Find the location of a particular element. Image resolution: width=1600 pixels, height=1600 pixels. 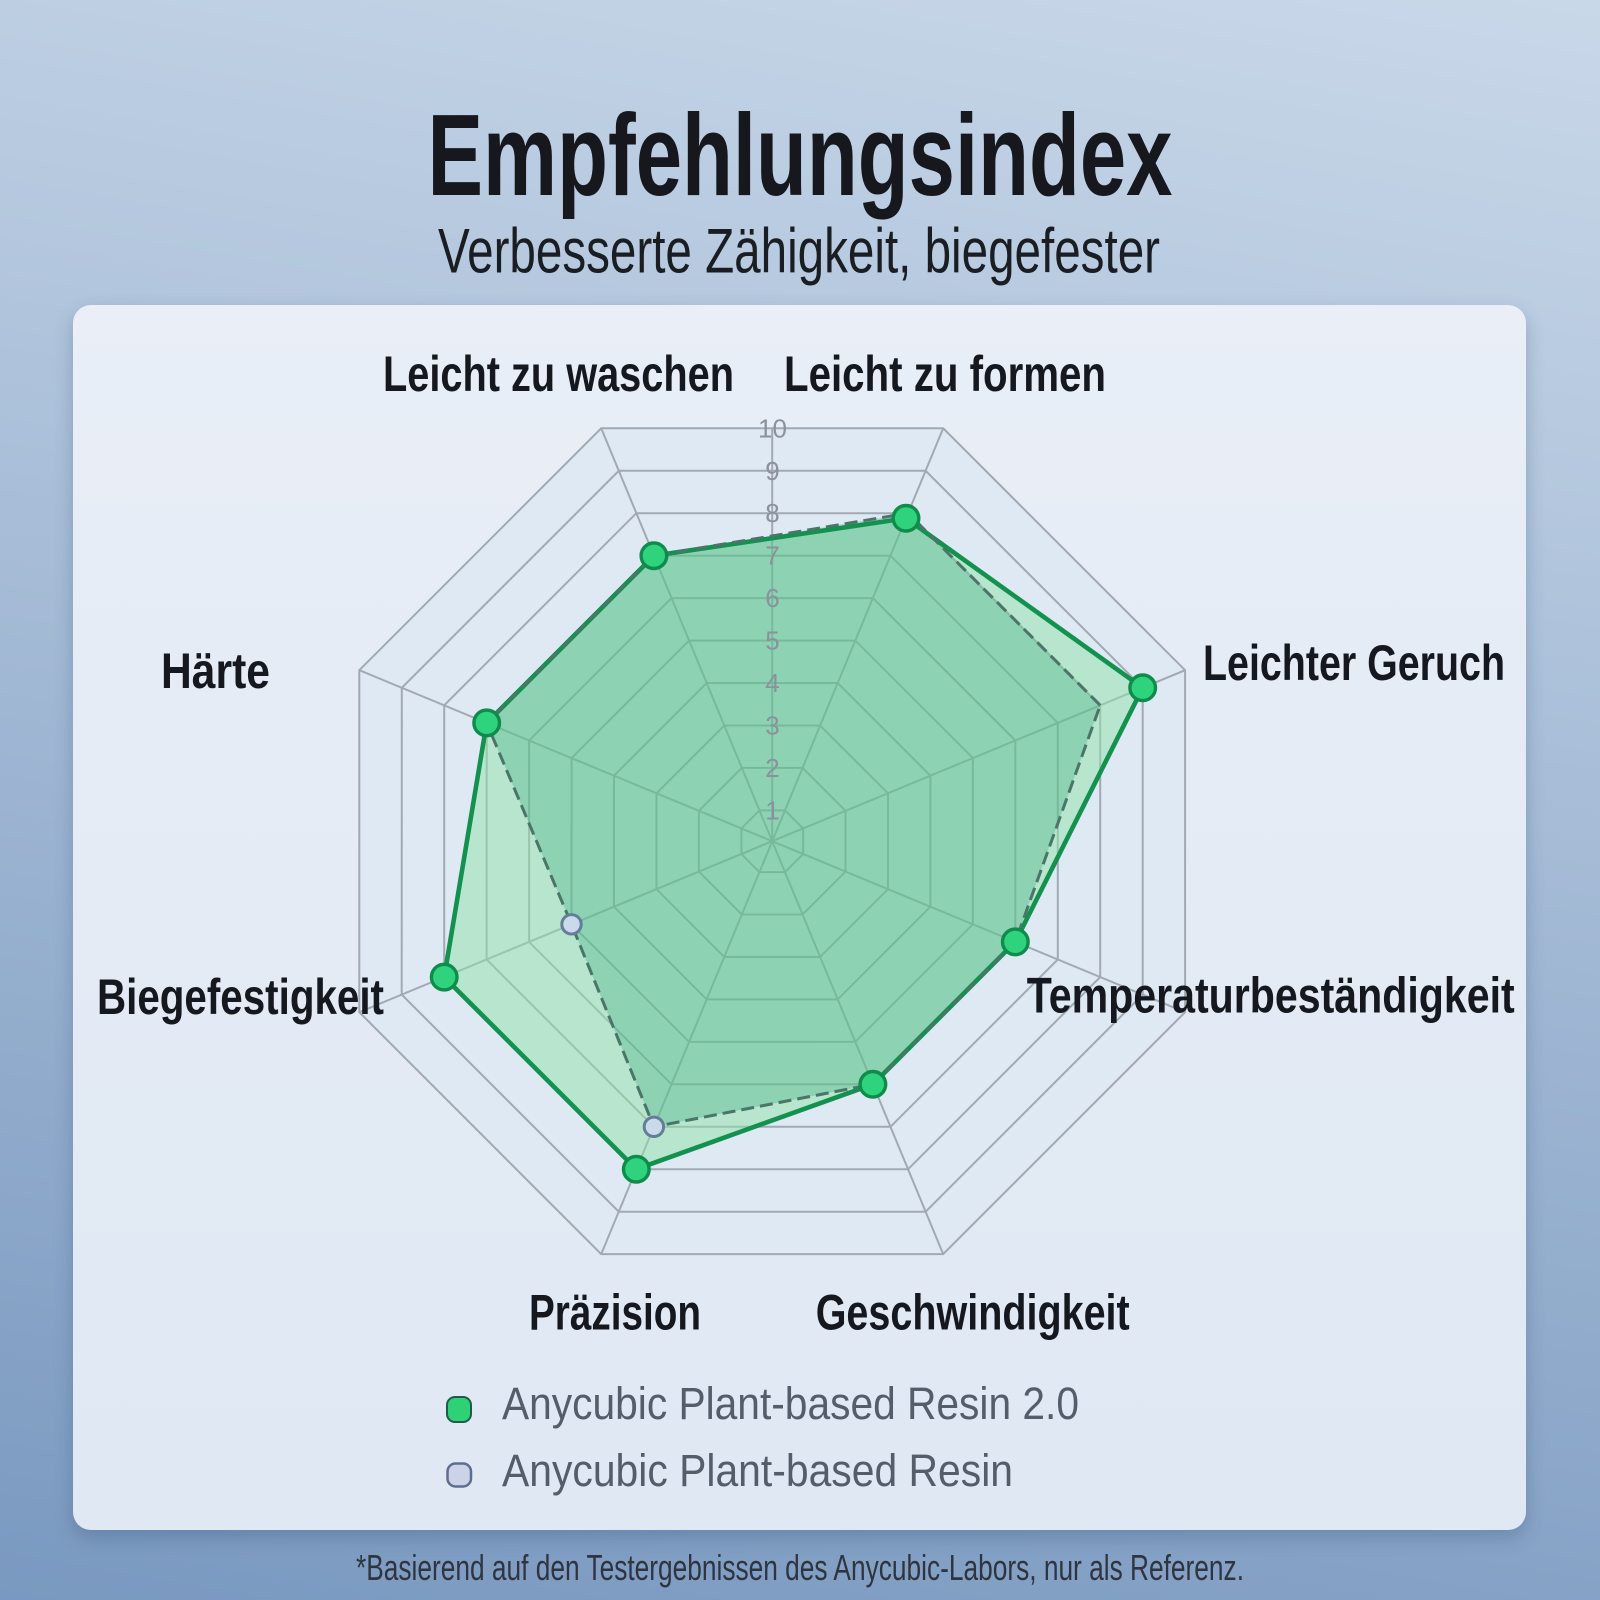

svg-text: 9 is located at coordinates (772, 471).